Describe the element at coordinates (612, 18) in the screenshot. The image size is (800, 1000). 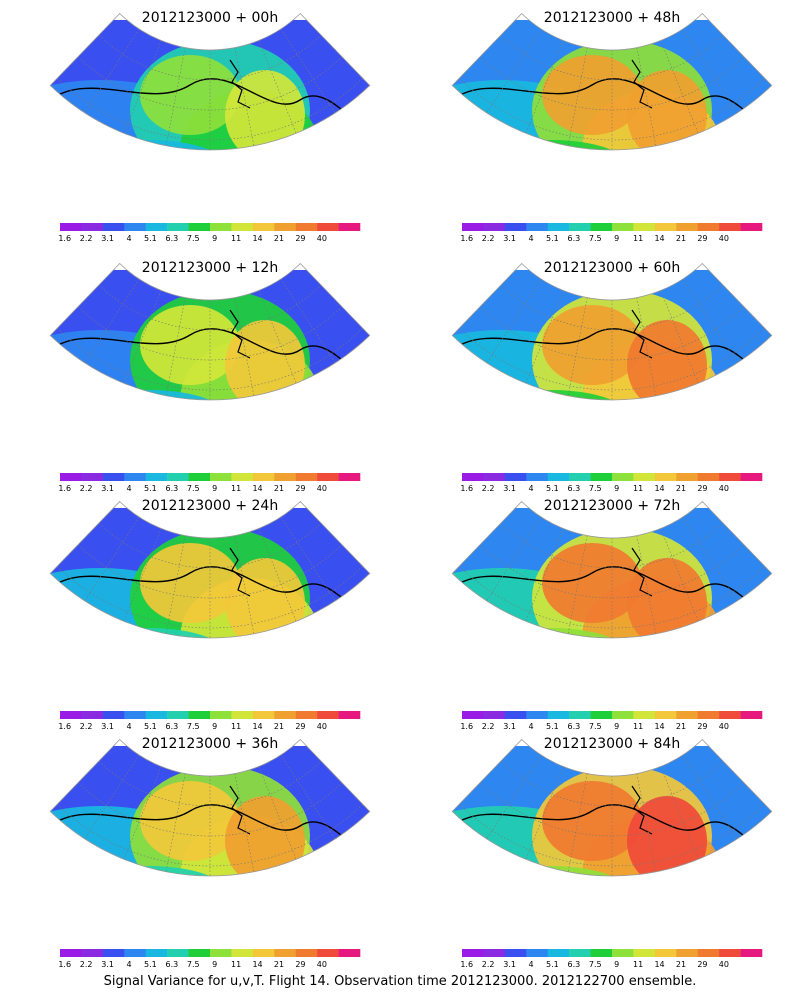
I see `panel-title: 2012123000 + 48h` at that location.